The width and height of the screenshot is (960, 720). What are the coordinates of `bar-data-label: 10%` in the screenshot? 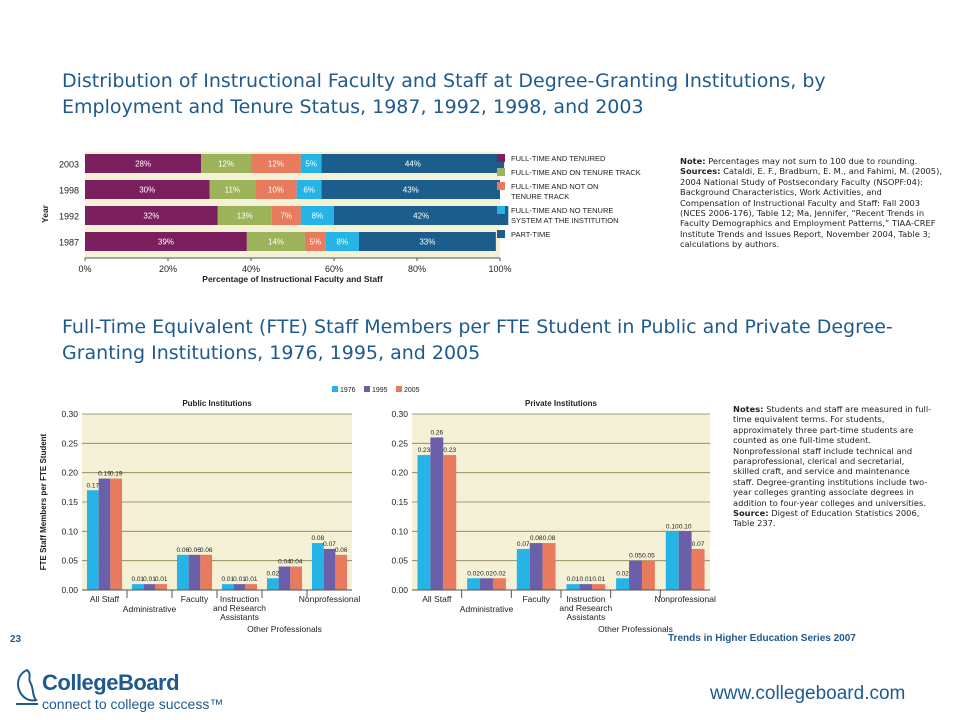 It's located at (276, 190).